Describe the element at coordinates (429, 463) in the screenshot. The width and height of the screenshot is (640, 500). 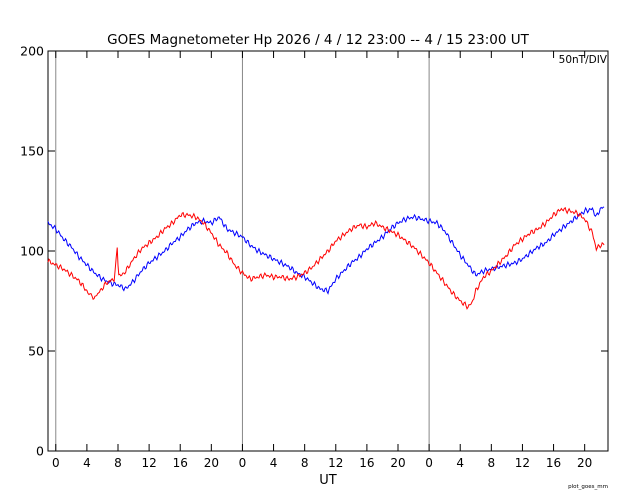
I see `x-tick-label-12: 0` at that location.